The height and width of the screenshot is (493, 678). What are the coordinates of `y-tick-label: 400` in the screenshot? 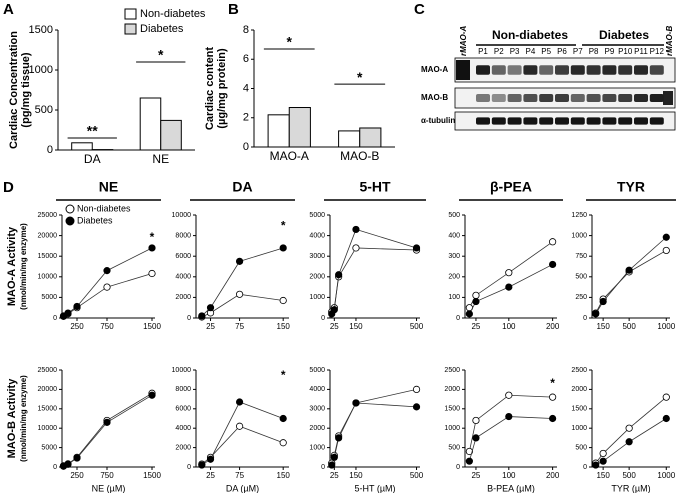 It's located at (454, 235).